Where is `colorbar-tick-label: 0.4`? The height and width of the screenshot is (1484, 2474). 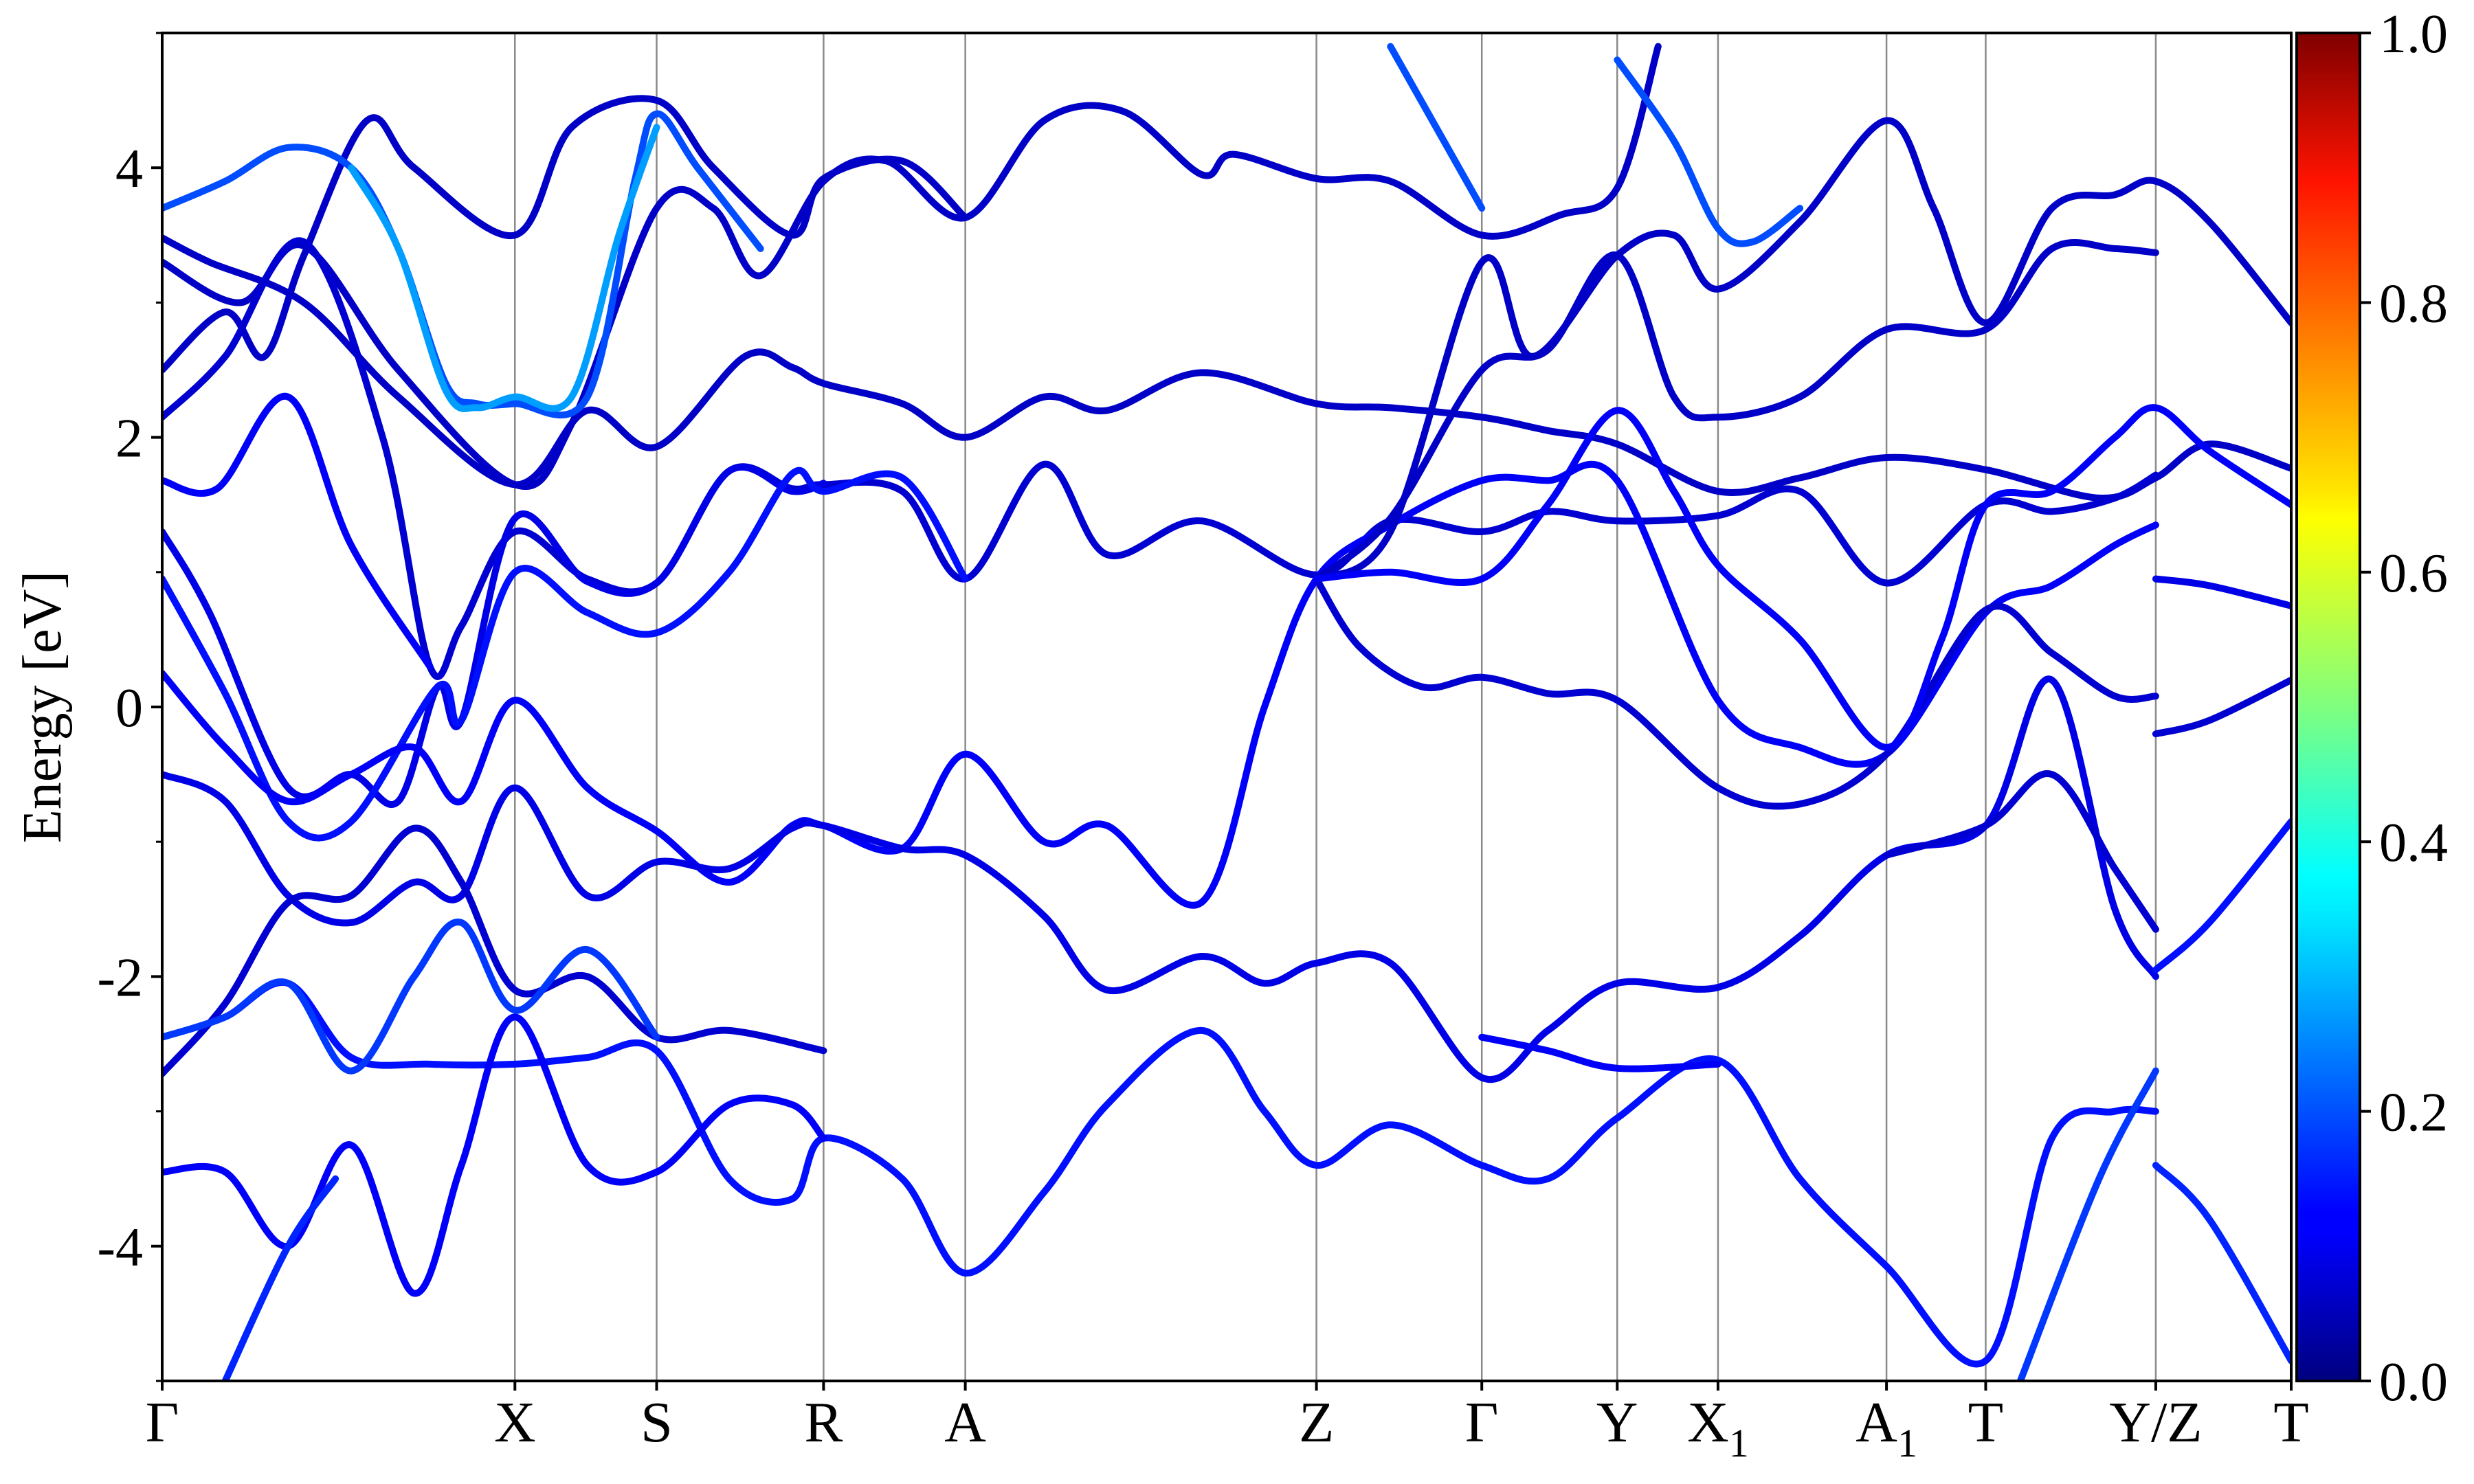
colorbar-tick-label: 0.4 is located at coordinates (2413, 843).